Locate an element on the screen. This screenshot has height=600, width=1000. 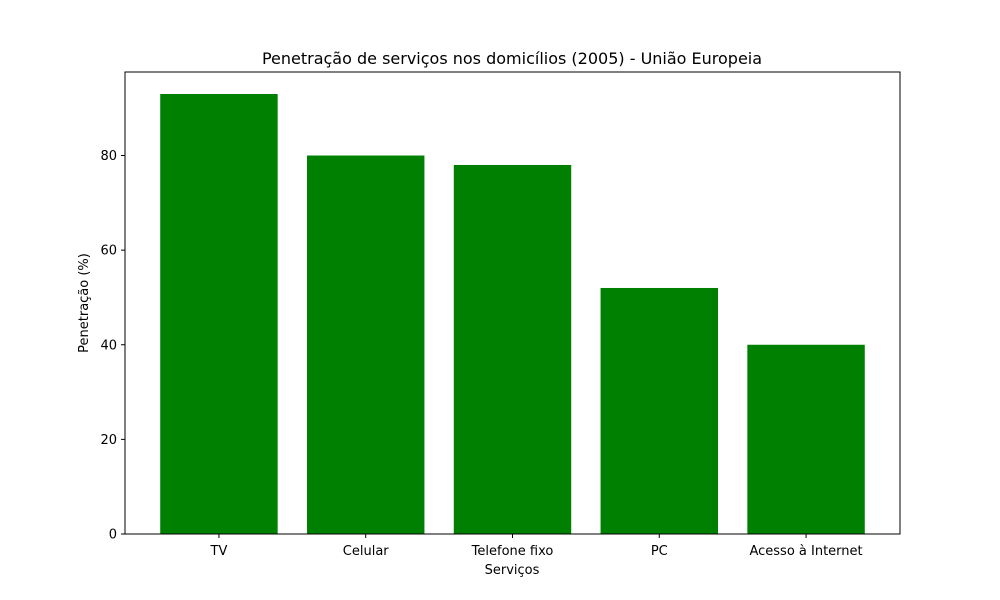
bar-tv is located at coordinates (218, 314).